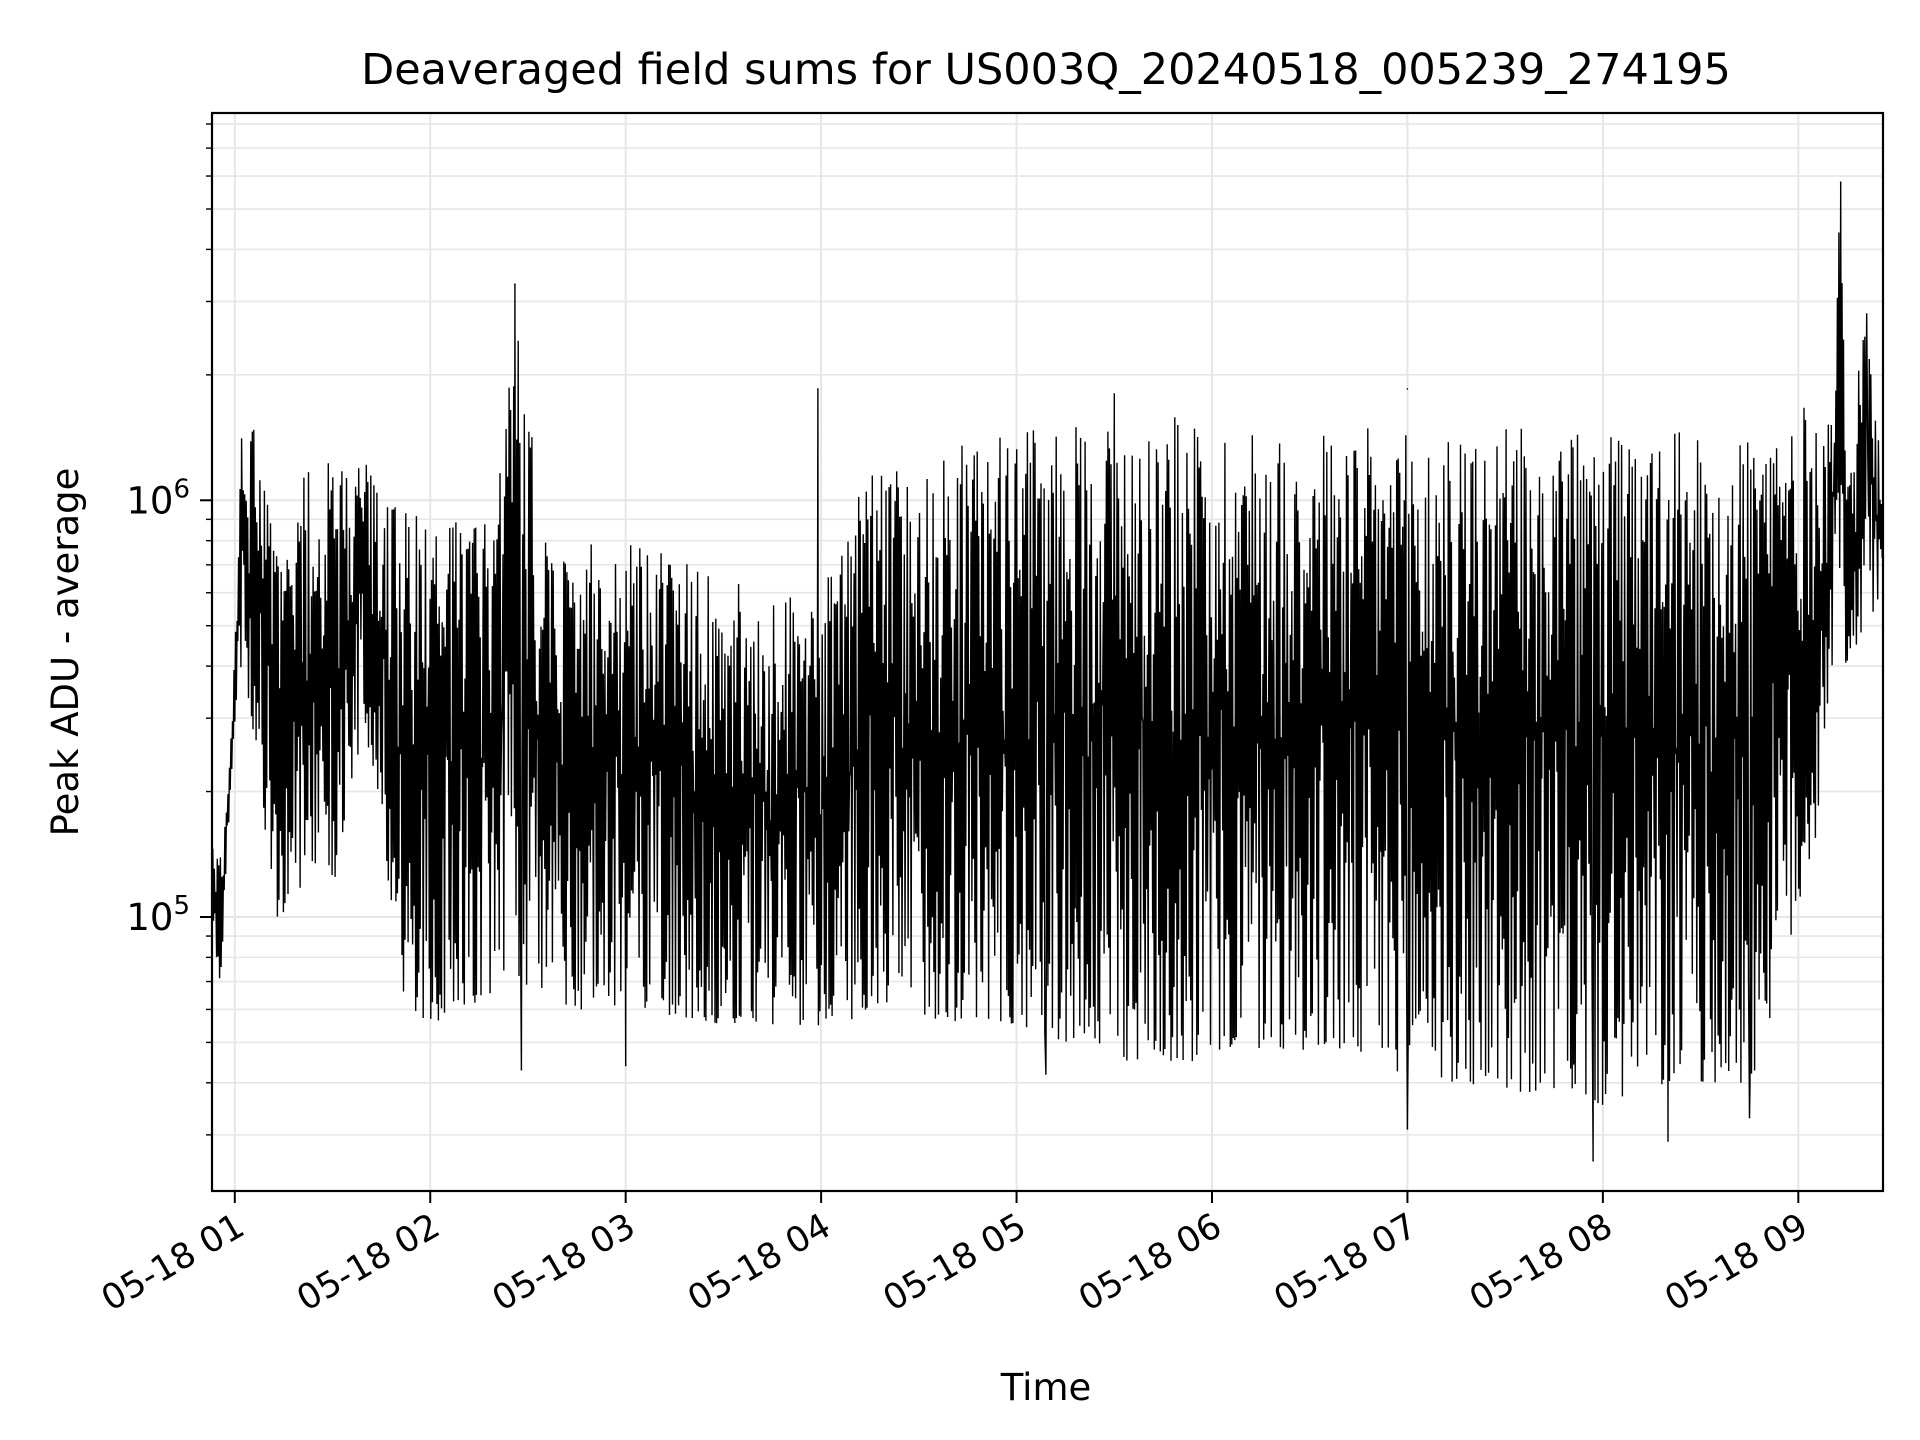 Image resolution: width=1920 pixels, height=1440 pixels. I want to click on x-axis-label: Time, so click(1046, 1387).